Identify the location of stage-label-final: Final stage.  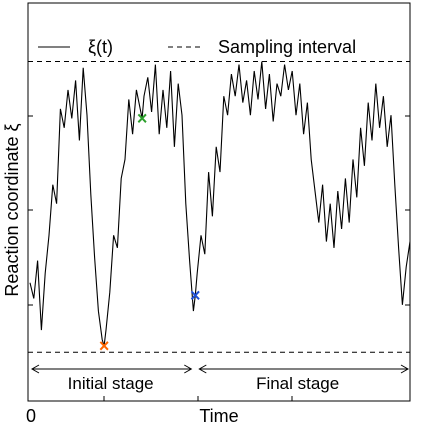
(297, 383).